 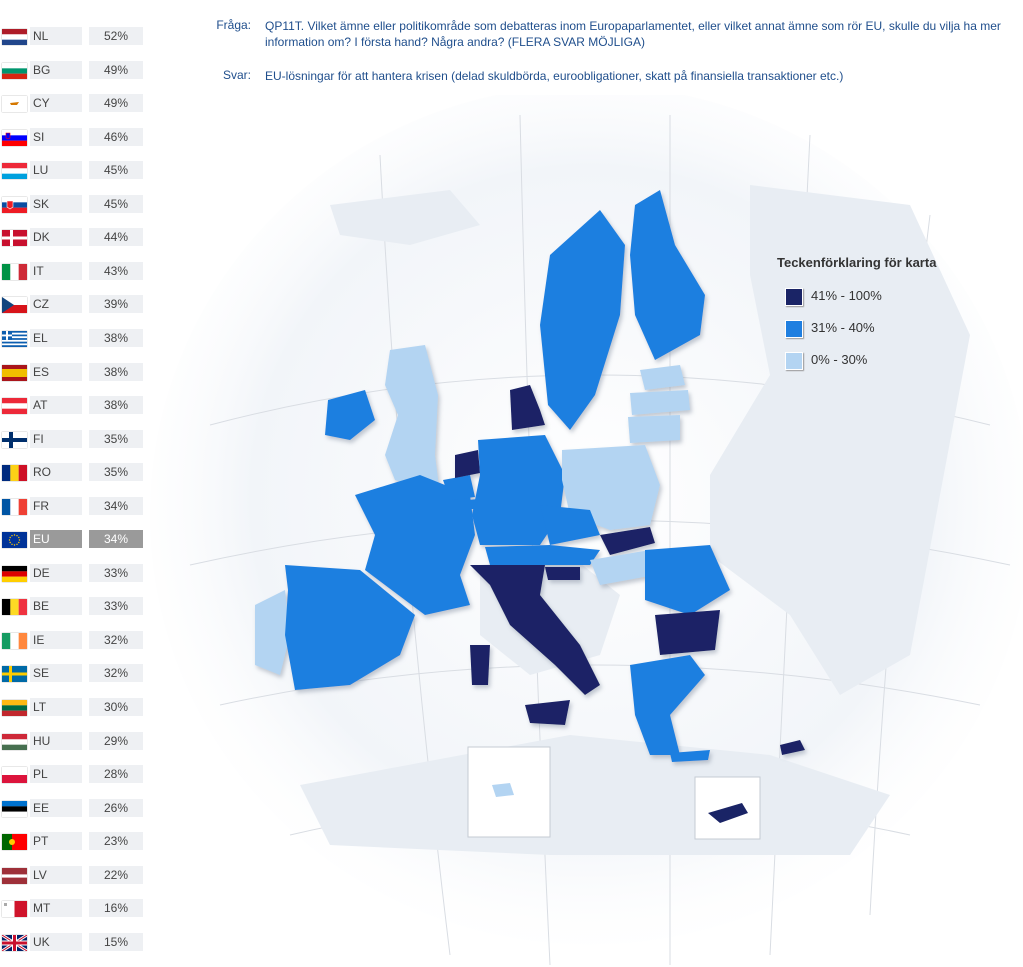 I want to click on ranking-row-dk: DK 44%, so click(x=72, y=237).